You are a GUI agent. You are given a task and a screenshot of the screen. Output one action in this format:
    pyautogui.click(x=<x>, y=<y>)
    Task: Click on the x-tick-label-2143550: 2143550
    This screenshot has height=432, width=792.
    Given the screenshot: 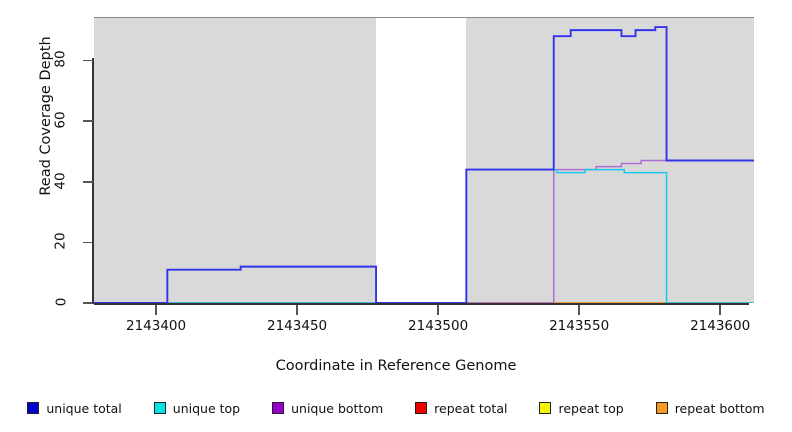 What is the action you would take?
    pyautogui.click(x=579, y=326)
    